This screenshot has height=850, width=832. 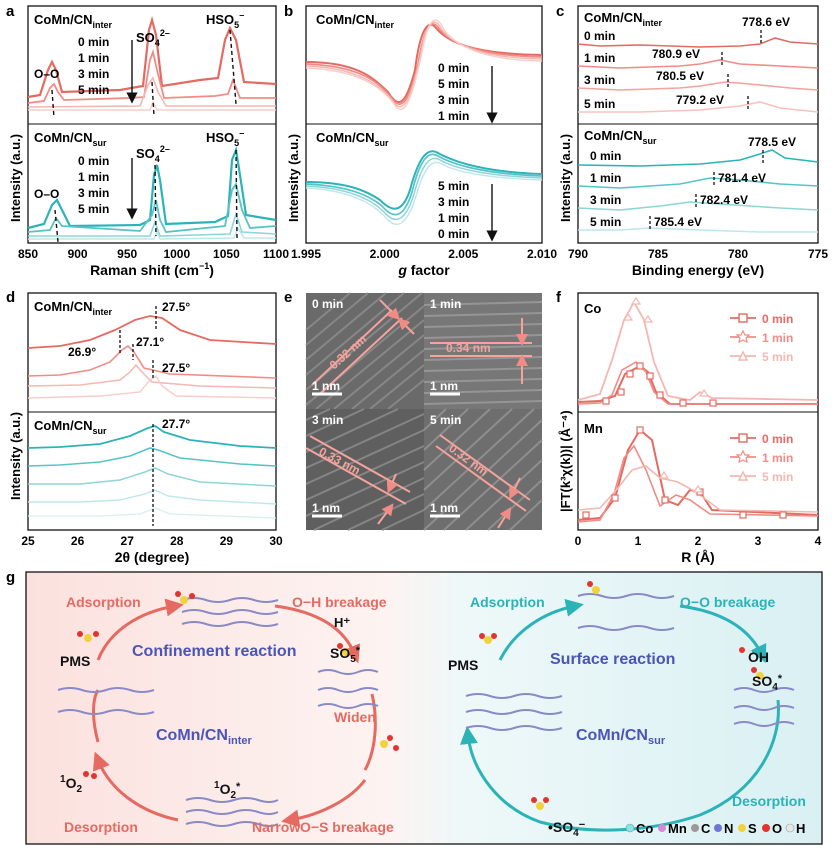 I want to click on panel-b-xlabel-g: g, so click(x=402, y=270).